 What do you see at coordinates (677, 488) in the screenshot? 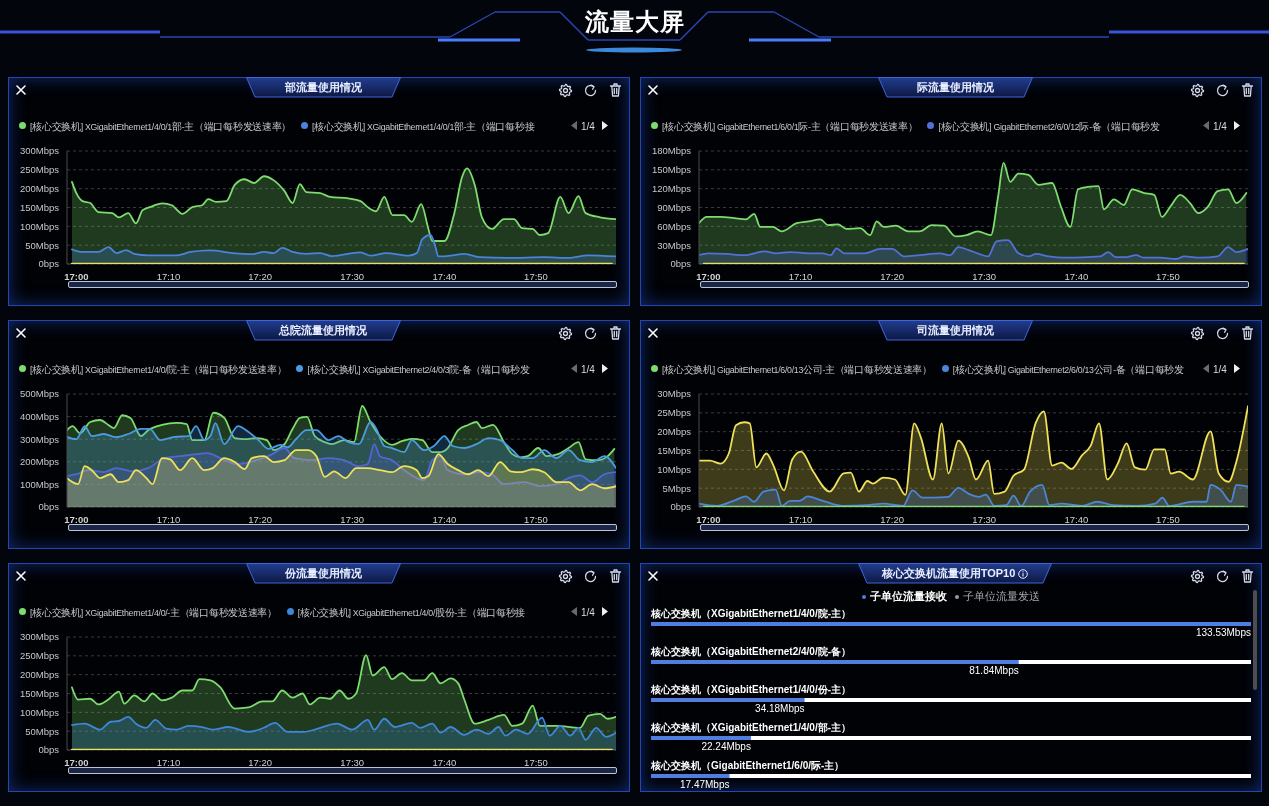
I see `y-tick-label: 5Mbps` at bounding box center [677, 488].